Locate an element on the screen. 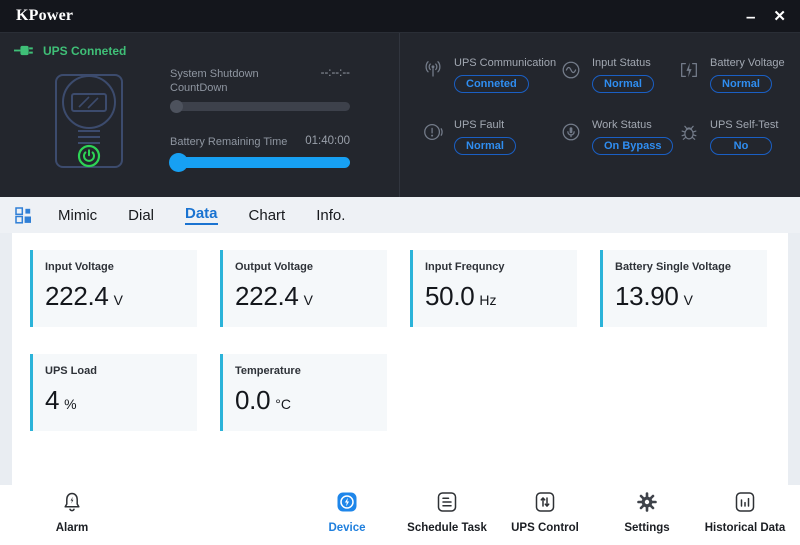 This screenshot has height=545, width=800. bug-icon is located at coordinates (689, 134).